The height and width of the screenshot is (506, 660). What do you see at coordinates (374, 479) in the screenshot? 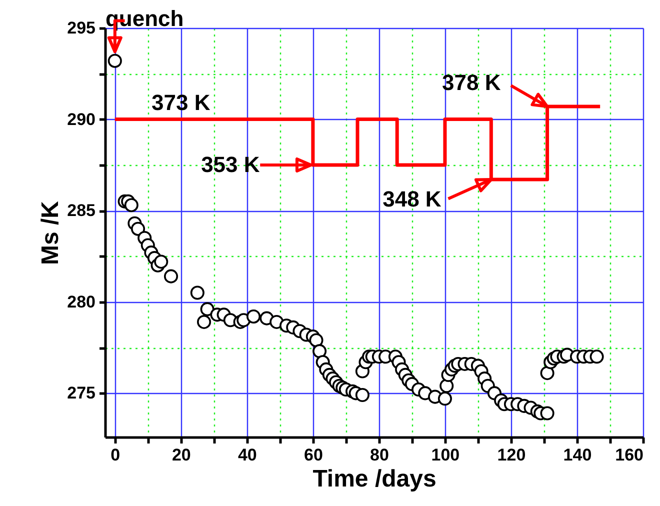
I see `x-axis-title: Time /days` at bounding box center [374, 479].